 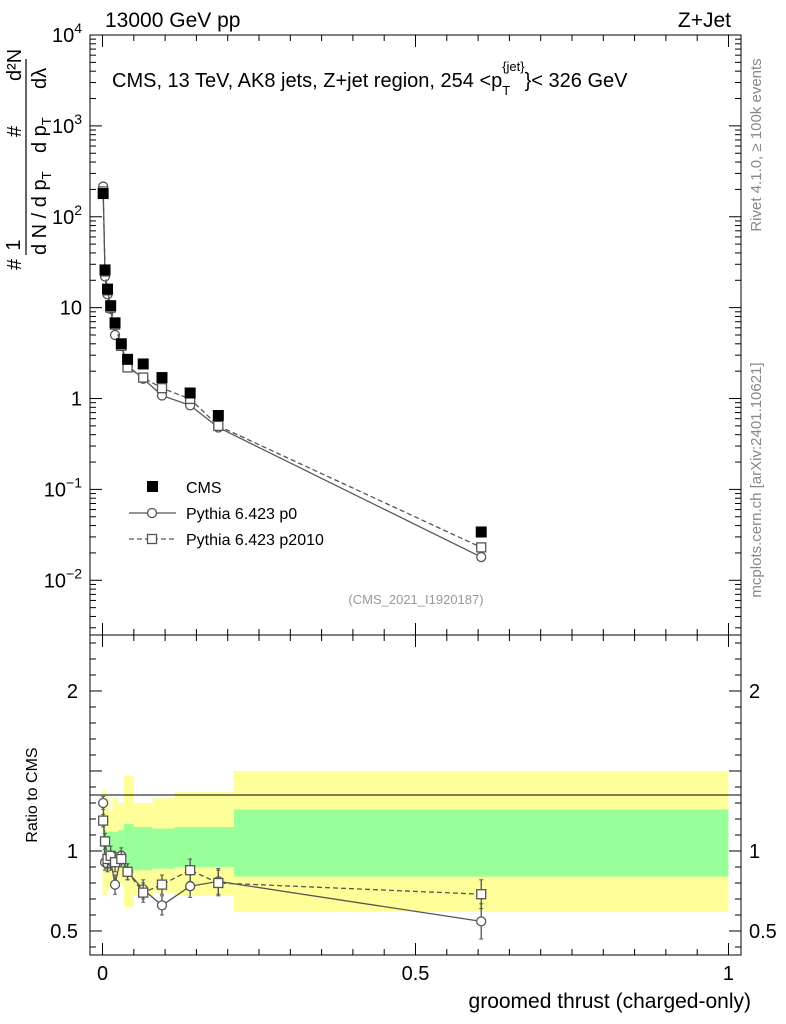 I want to click on ratio-bands, so click(x=415, y=841).